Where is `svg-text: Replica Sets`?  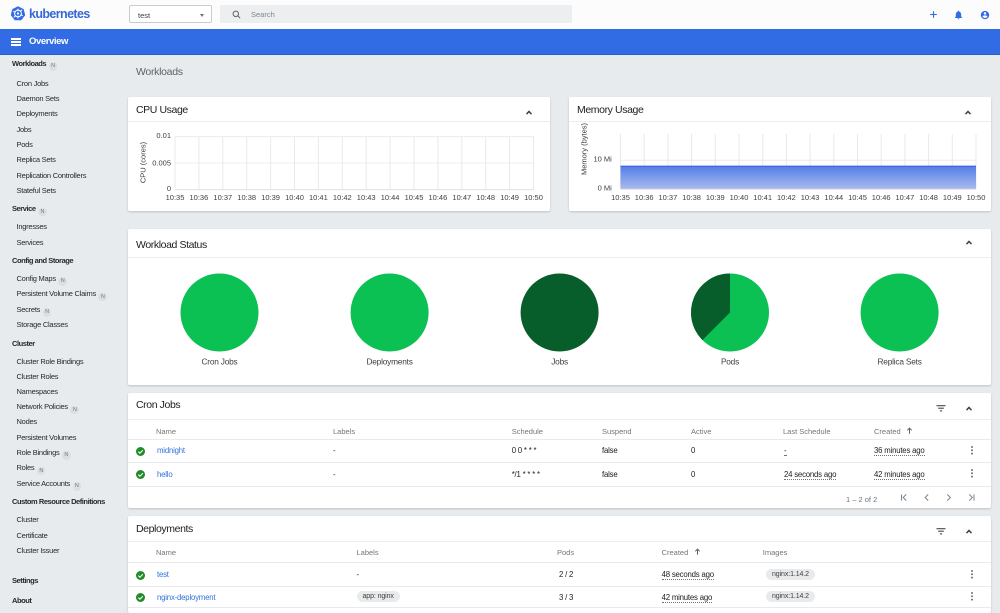 svg-text: Replica Sets is located at coordinates (900, 362).